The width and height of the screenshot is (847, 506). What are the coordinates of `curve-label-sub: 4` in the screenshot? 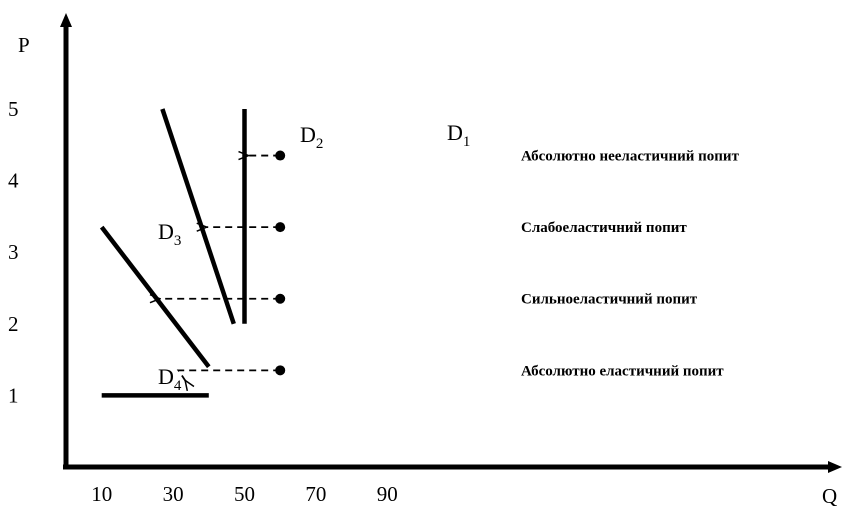 It's located at (178, 386).